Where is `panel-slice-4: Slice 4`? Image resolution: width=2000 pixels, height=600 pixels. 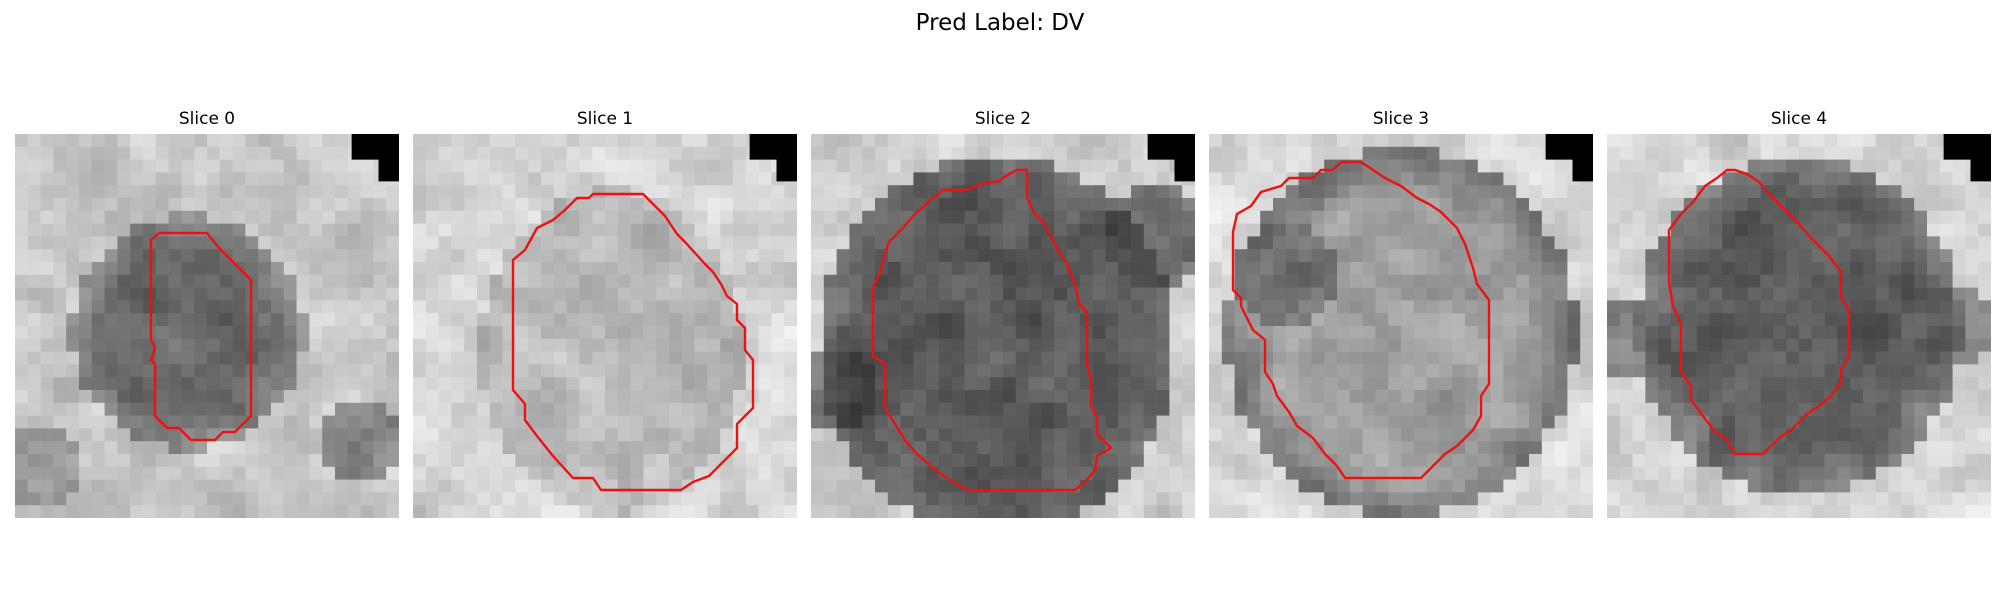 panel-slice-4: Slice 4 is located at coordinates (1799, 314).